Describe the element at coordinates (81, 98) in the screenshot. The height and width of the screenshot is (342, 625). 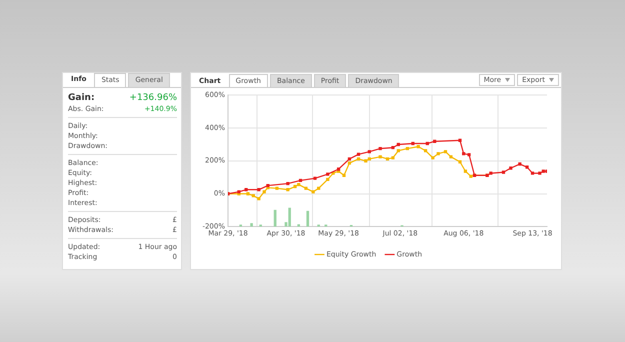
I see `text: Gain:` at that location.